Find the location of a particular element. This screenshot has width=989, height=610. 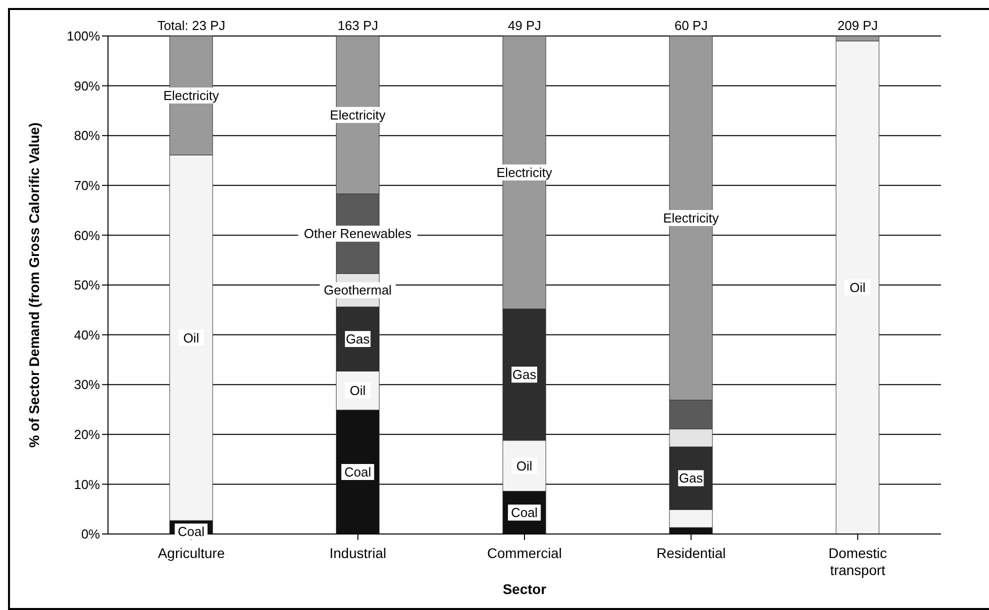

x-axis-title: Sector is located at coordinates (524, 589).